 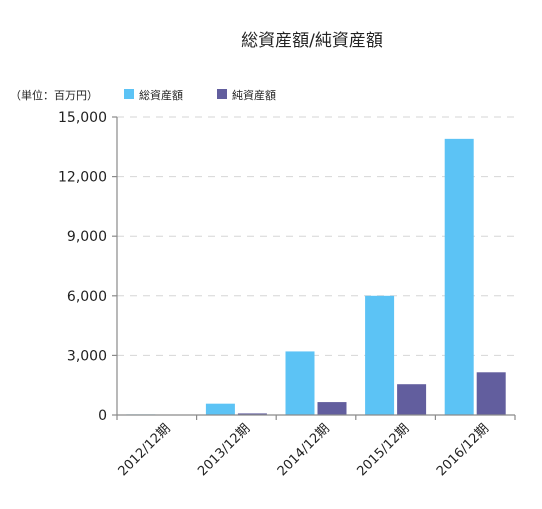 What do you see at coordinates (224, 450) in the screenshot?
I see `x-tick-label-2: 2013/12期` at bounding box center [224, 450].